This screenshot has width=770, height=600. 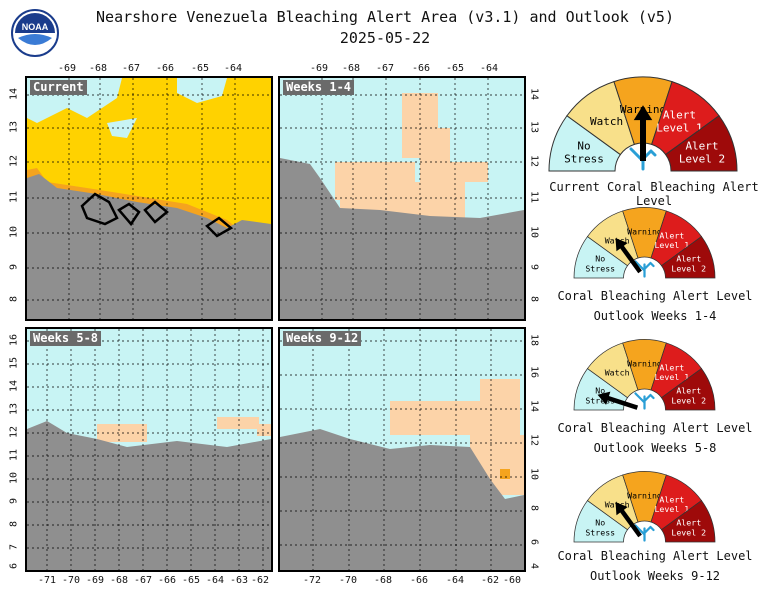 What do you see at coordinates (534, 340) in the screenshot?
I see `tick-label: 18` at bounding box center [534, 340].